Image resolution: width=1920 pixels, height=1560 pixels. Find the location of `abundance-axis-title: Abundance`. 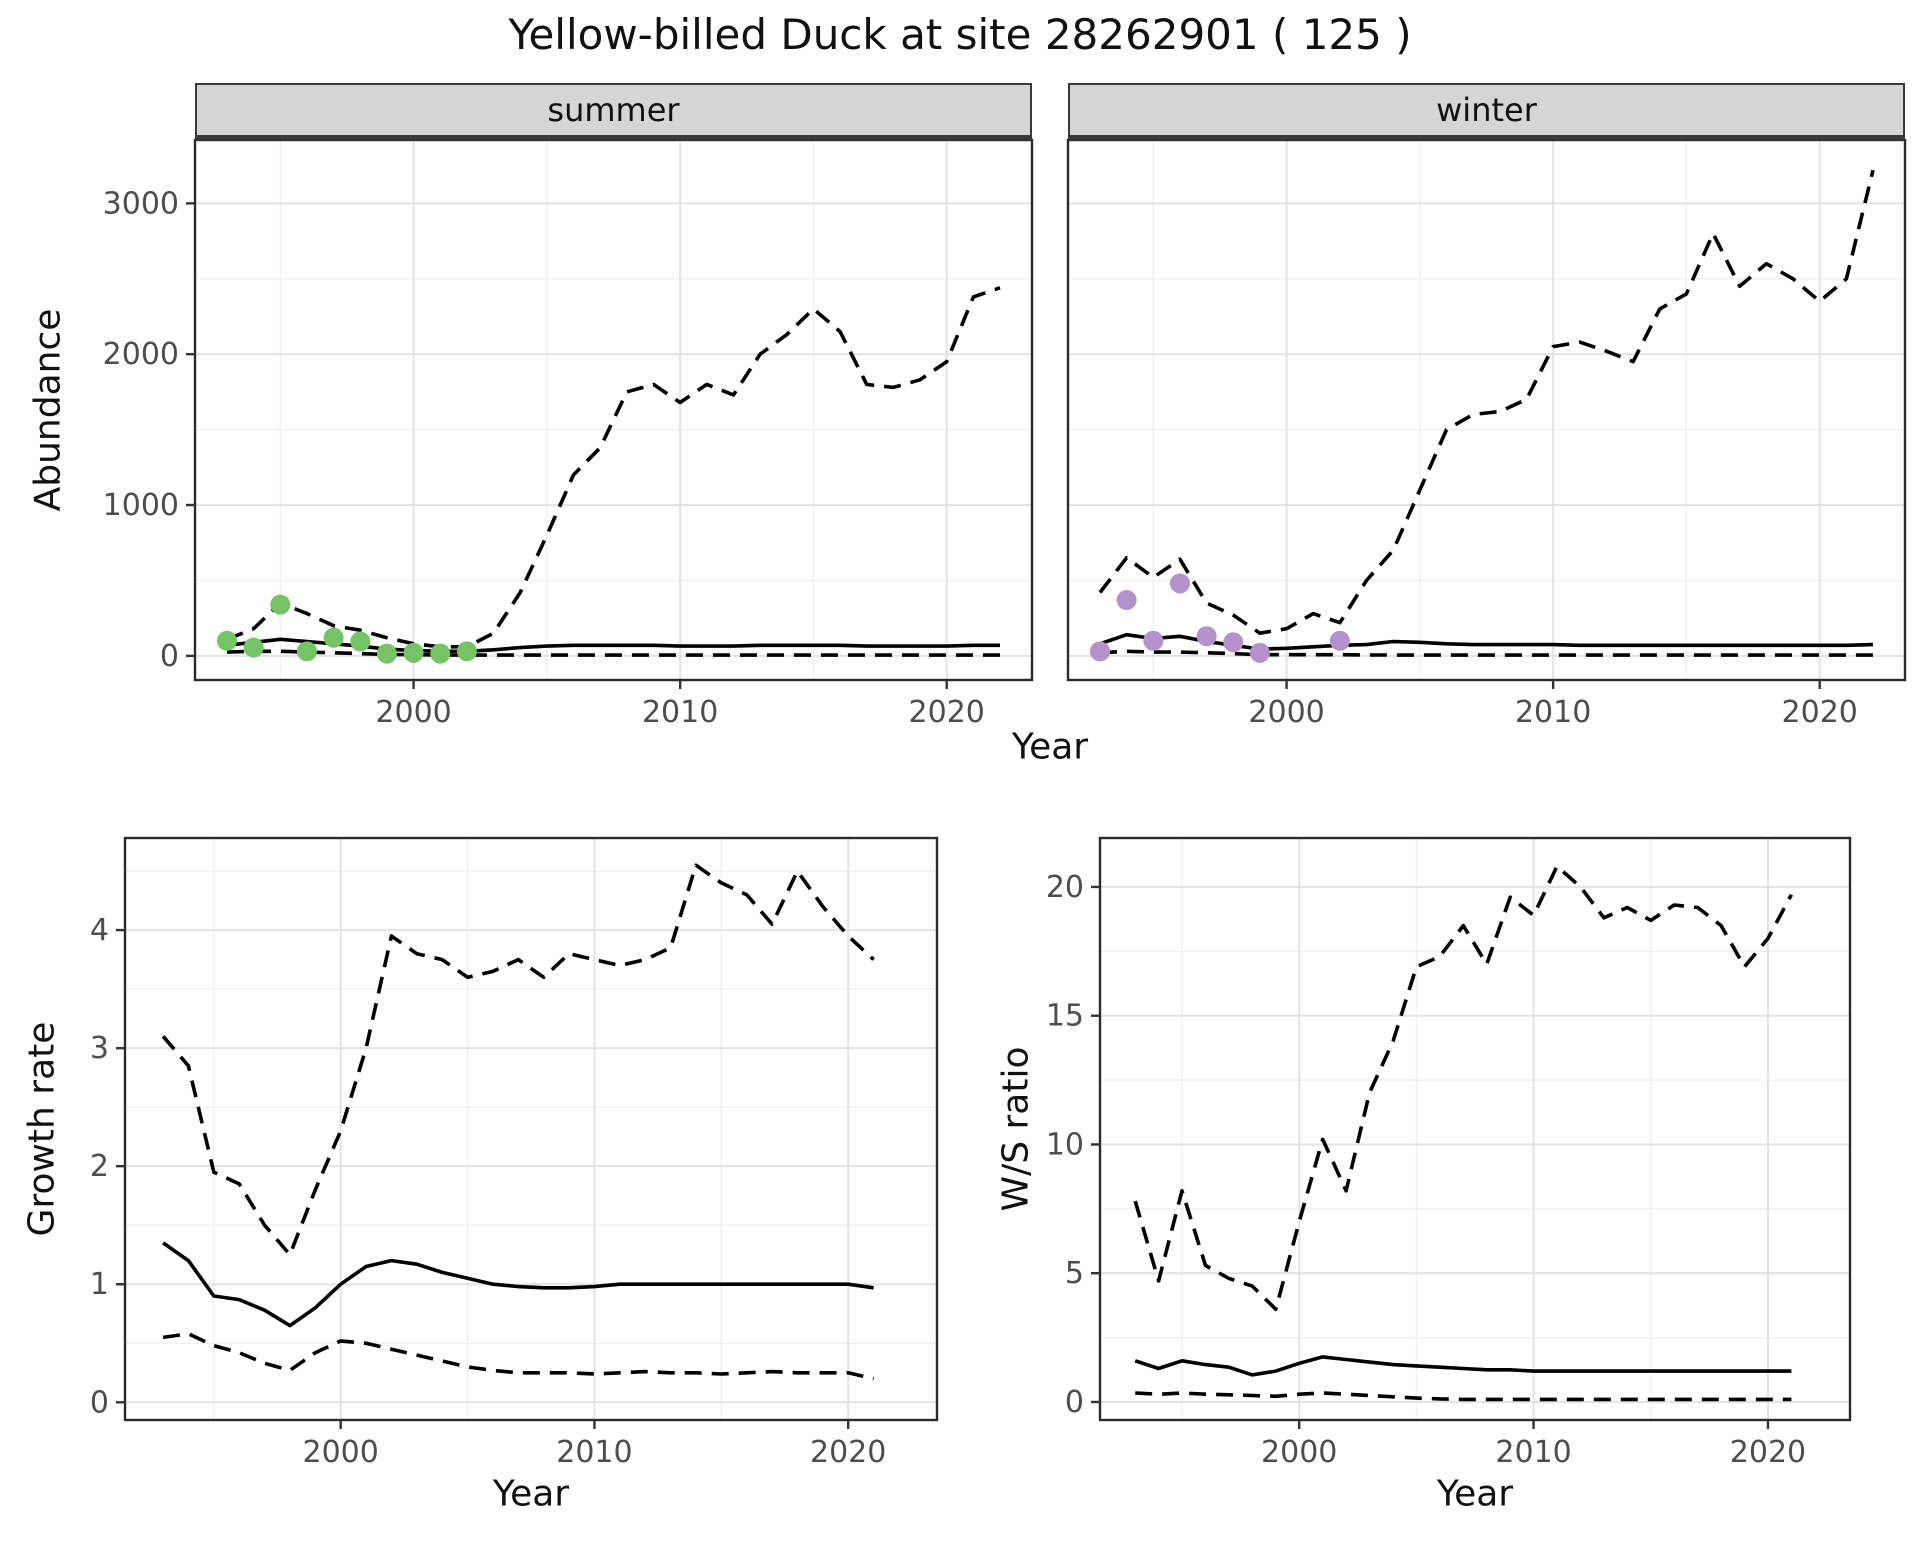

abundance-axis-title: Abundance is located at coordinates (48, 410).